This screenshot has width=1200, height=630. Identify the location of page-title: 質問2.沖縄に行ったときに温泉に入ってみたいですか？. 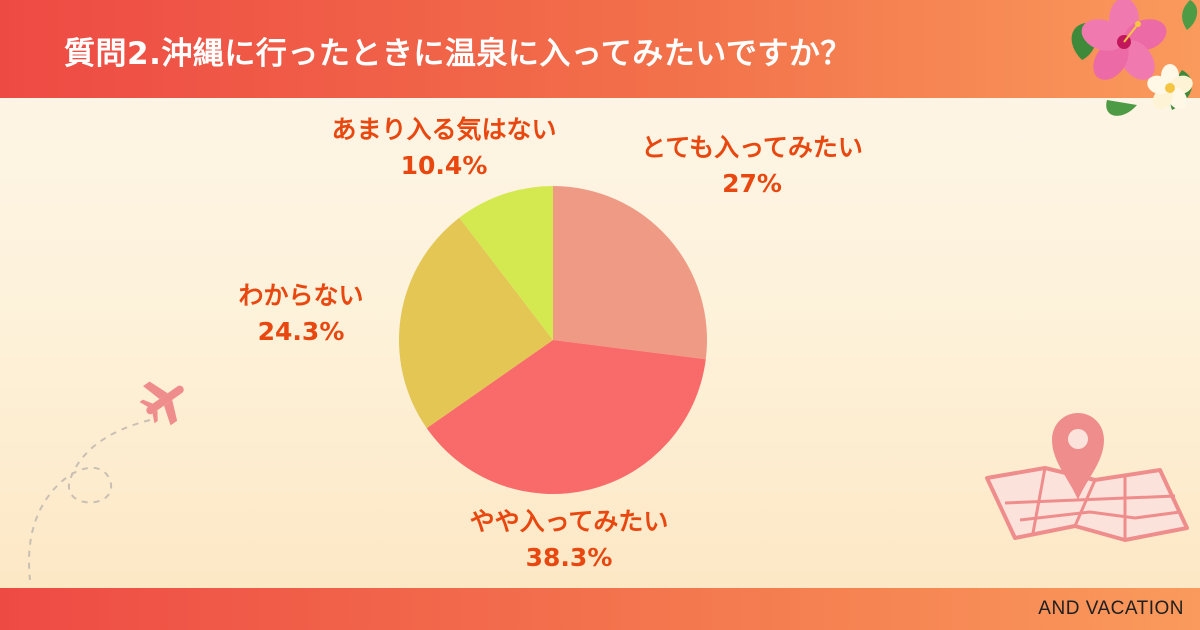
(458, 54).